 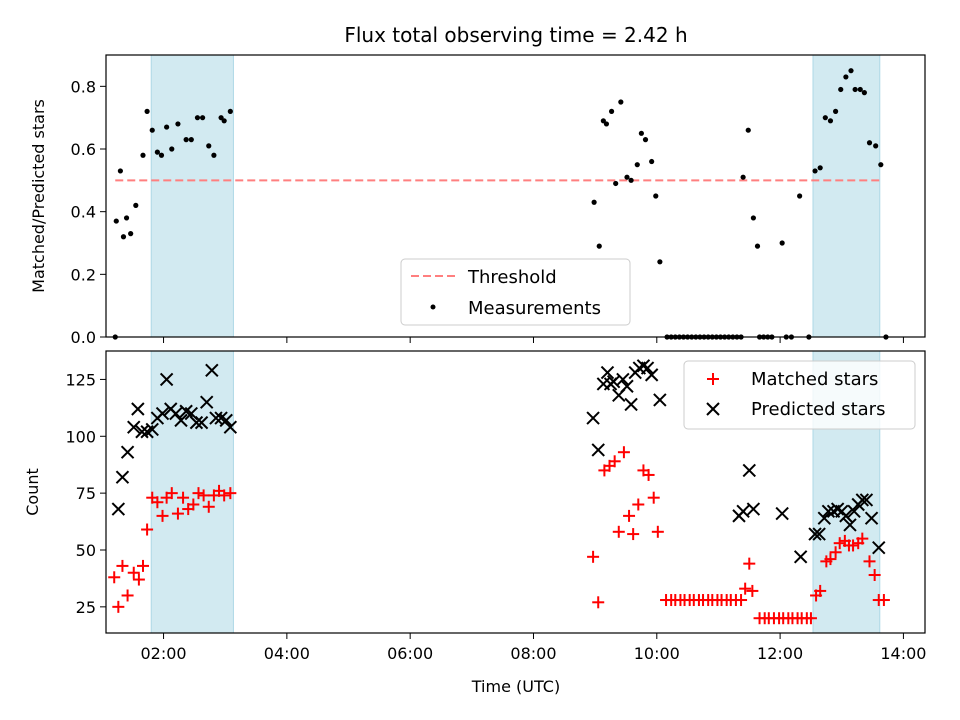 What do you see at coordinates (287, 653) in the screenshot?
I see `x-tick-label: 04:00` at bounding box center [287, 653].